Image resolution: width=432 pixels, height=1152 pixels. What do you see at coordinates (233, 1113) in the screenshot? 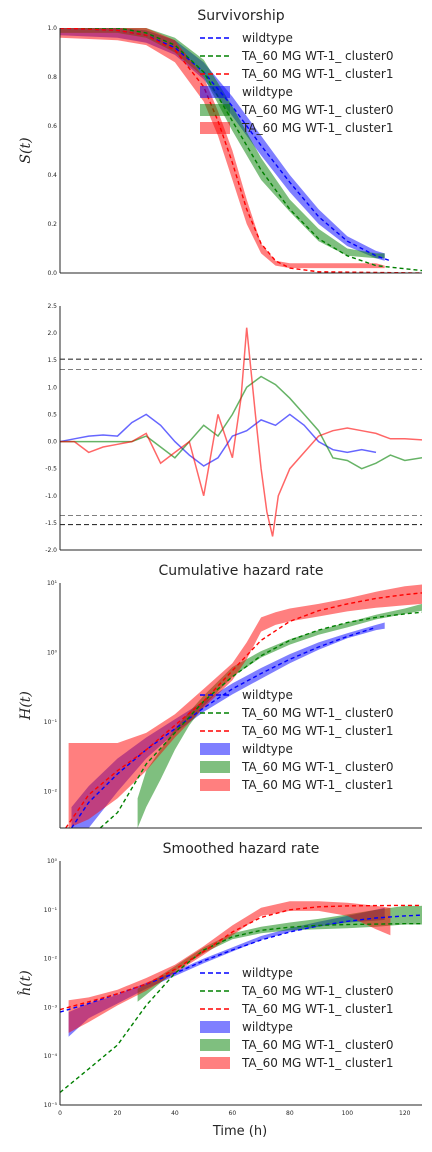
I see `x-tick-label: 60` at bounding box center [233, 1113].